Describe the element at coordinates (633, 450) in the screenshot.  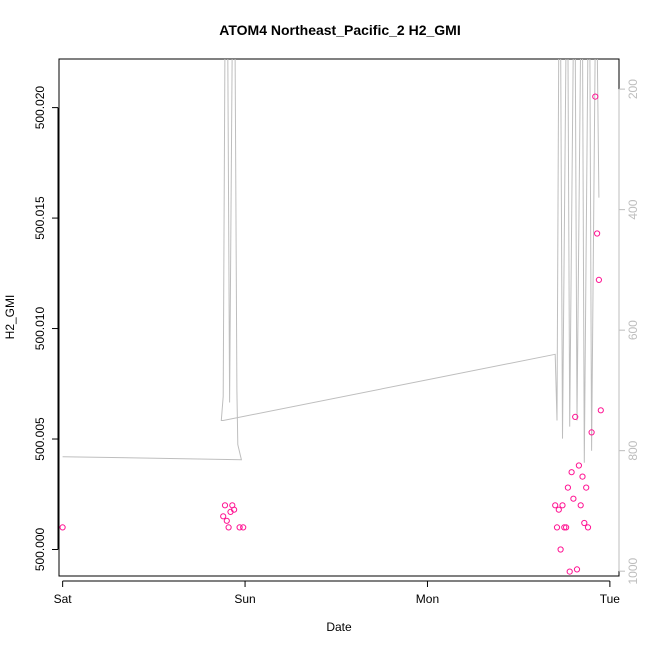
I see `y-right-tick-label: 800` at that location.